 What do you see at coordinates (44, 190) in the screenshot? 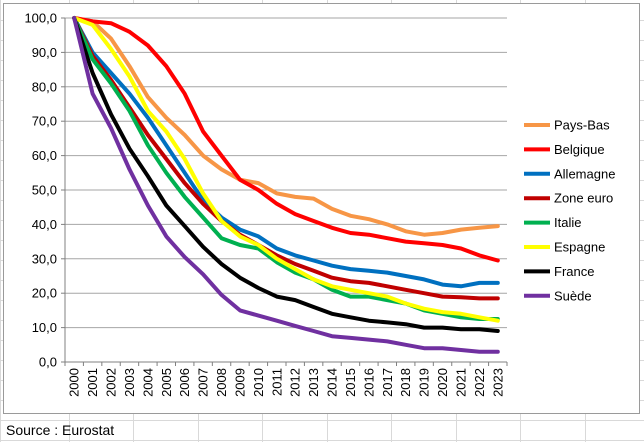
I see `y-tick-label: 50,0` at bounding box center [44, 190].